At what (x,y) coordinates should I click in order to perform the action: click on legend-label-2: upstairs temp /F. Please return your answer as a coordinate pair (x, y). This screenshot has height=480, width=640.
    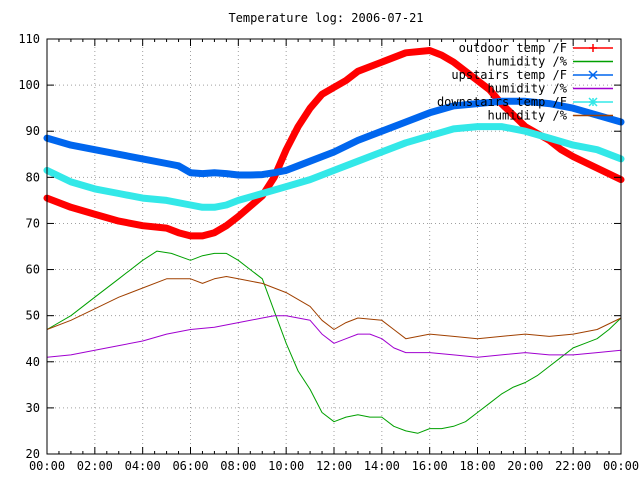
    Looking at the image, I should click on (509, 75).